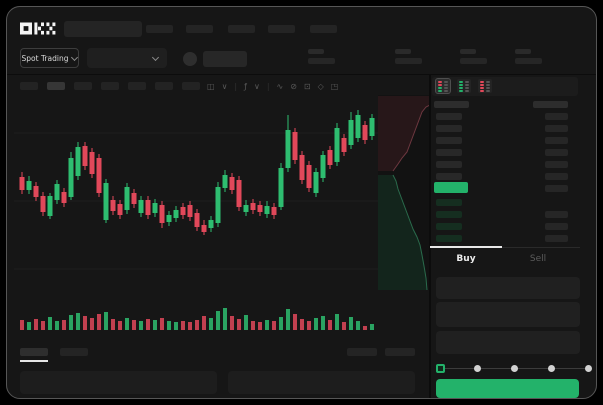 The image size is (603, 405). I want to click on trade-tabs-divider, so click(505, 247).